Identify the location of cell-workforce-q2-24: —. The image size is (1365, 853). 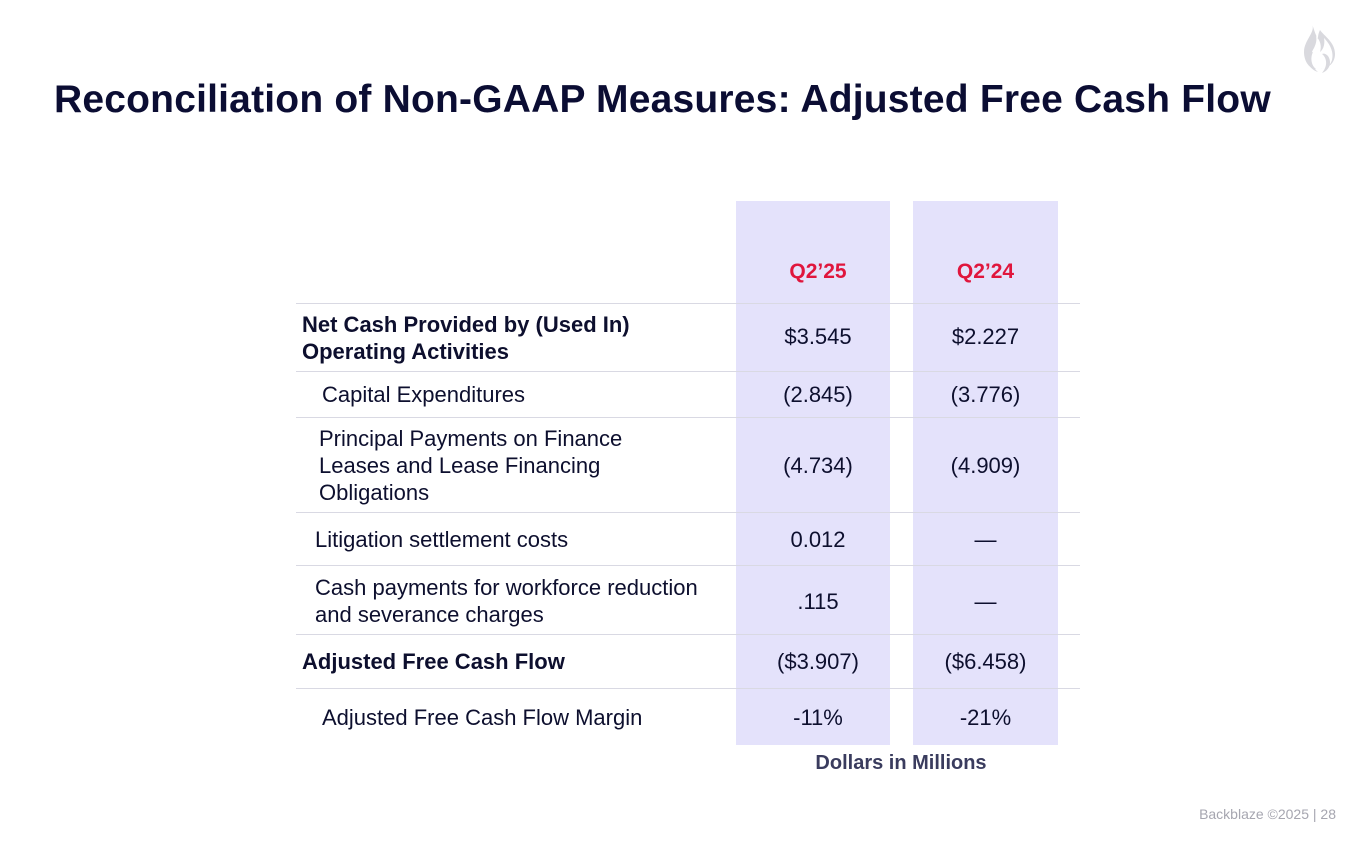
(985, 601).